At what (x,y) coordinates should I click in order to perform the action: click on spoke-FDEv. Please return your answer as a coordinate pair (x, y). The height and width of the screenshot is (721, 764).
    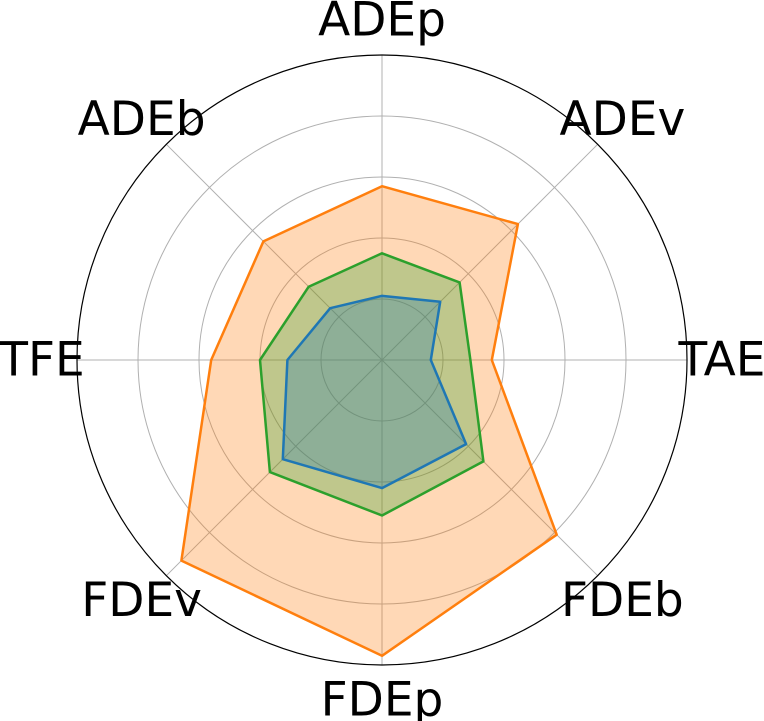
    Looking at the image, I should click on (274, 468).